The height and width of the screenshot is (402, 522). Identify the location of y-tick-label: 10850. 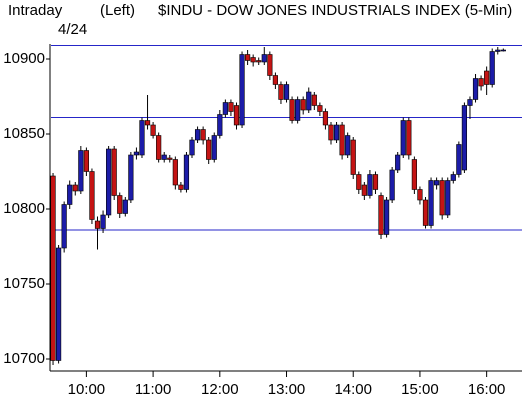
(24, 133).